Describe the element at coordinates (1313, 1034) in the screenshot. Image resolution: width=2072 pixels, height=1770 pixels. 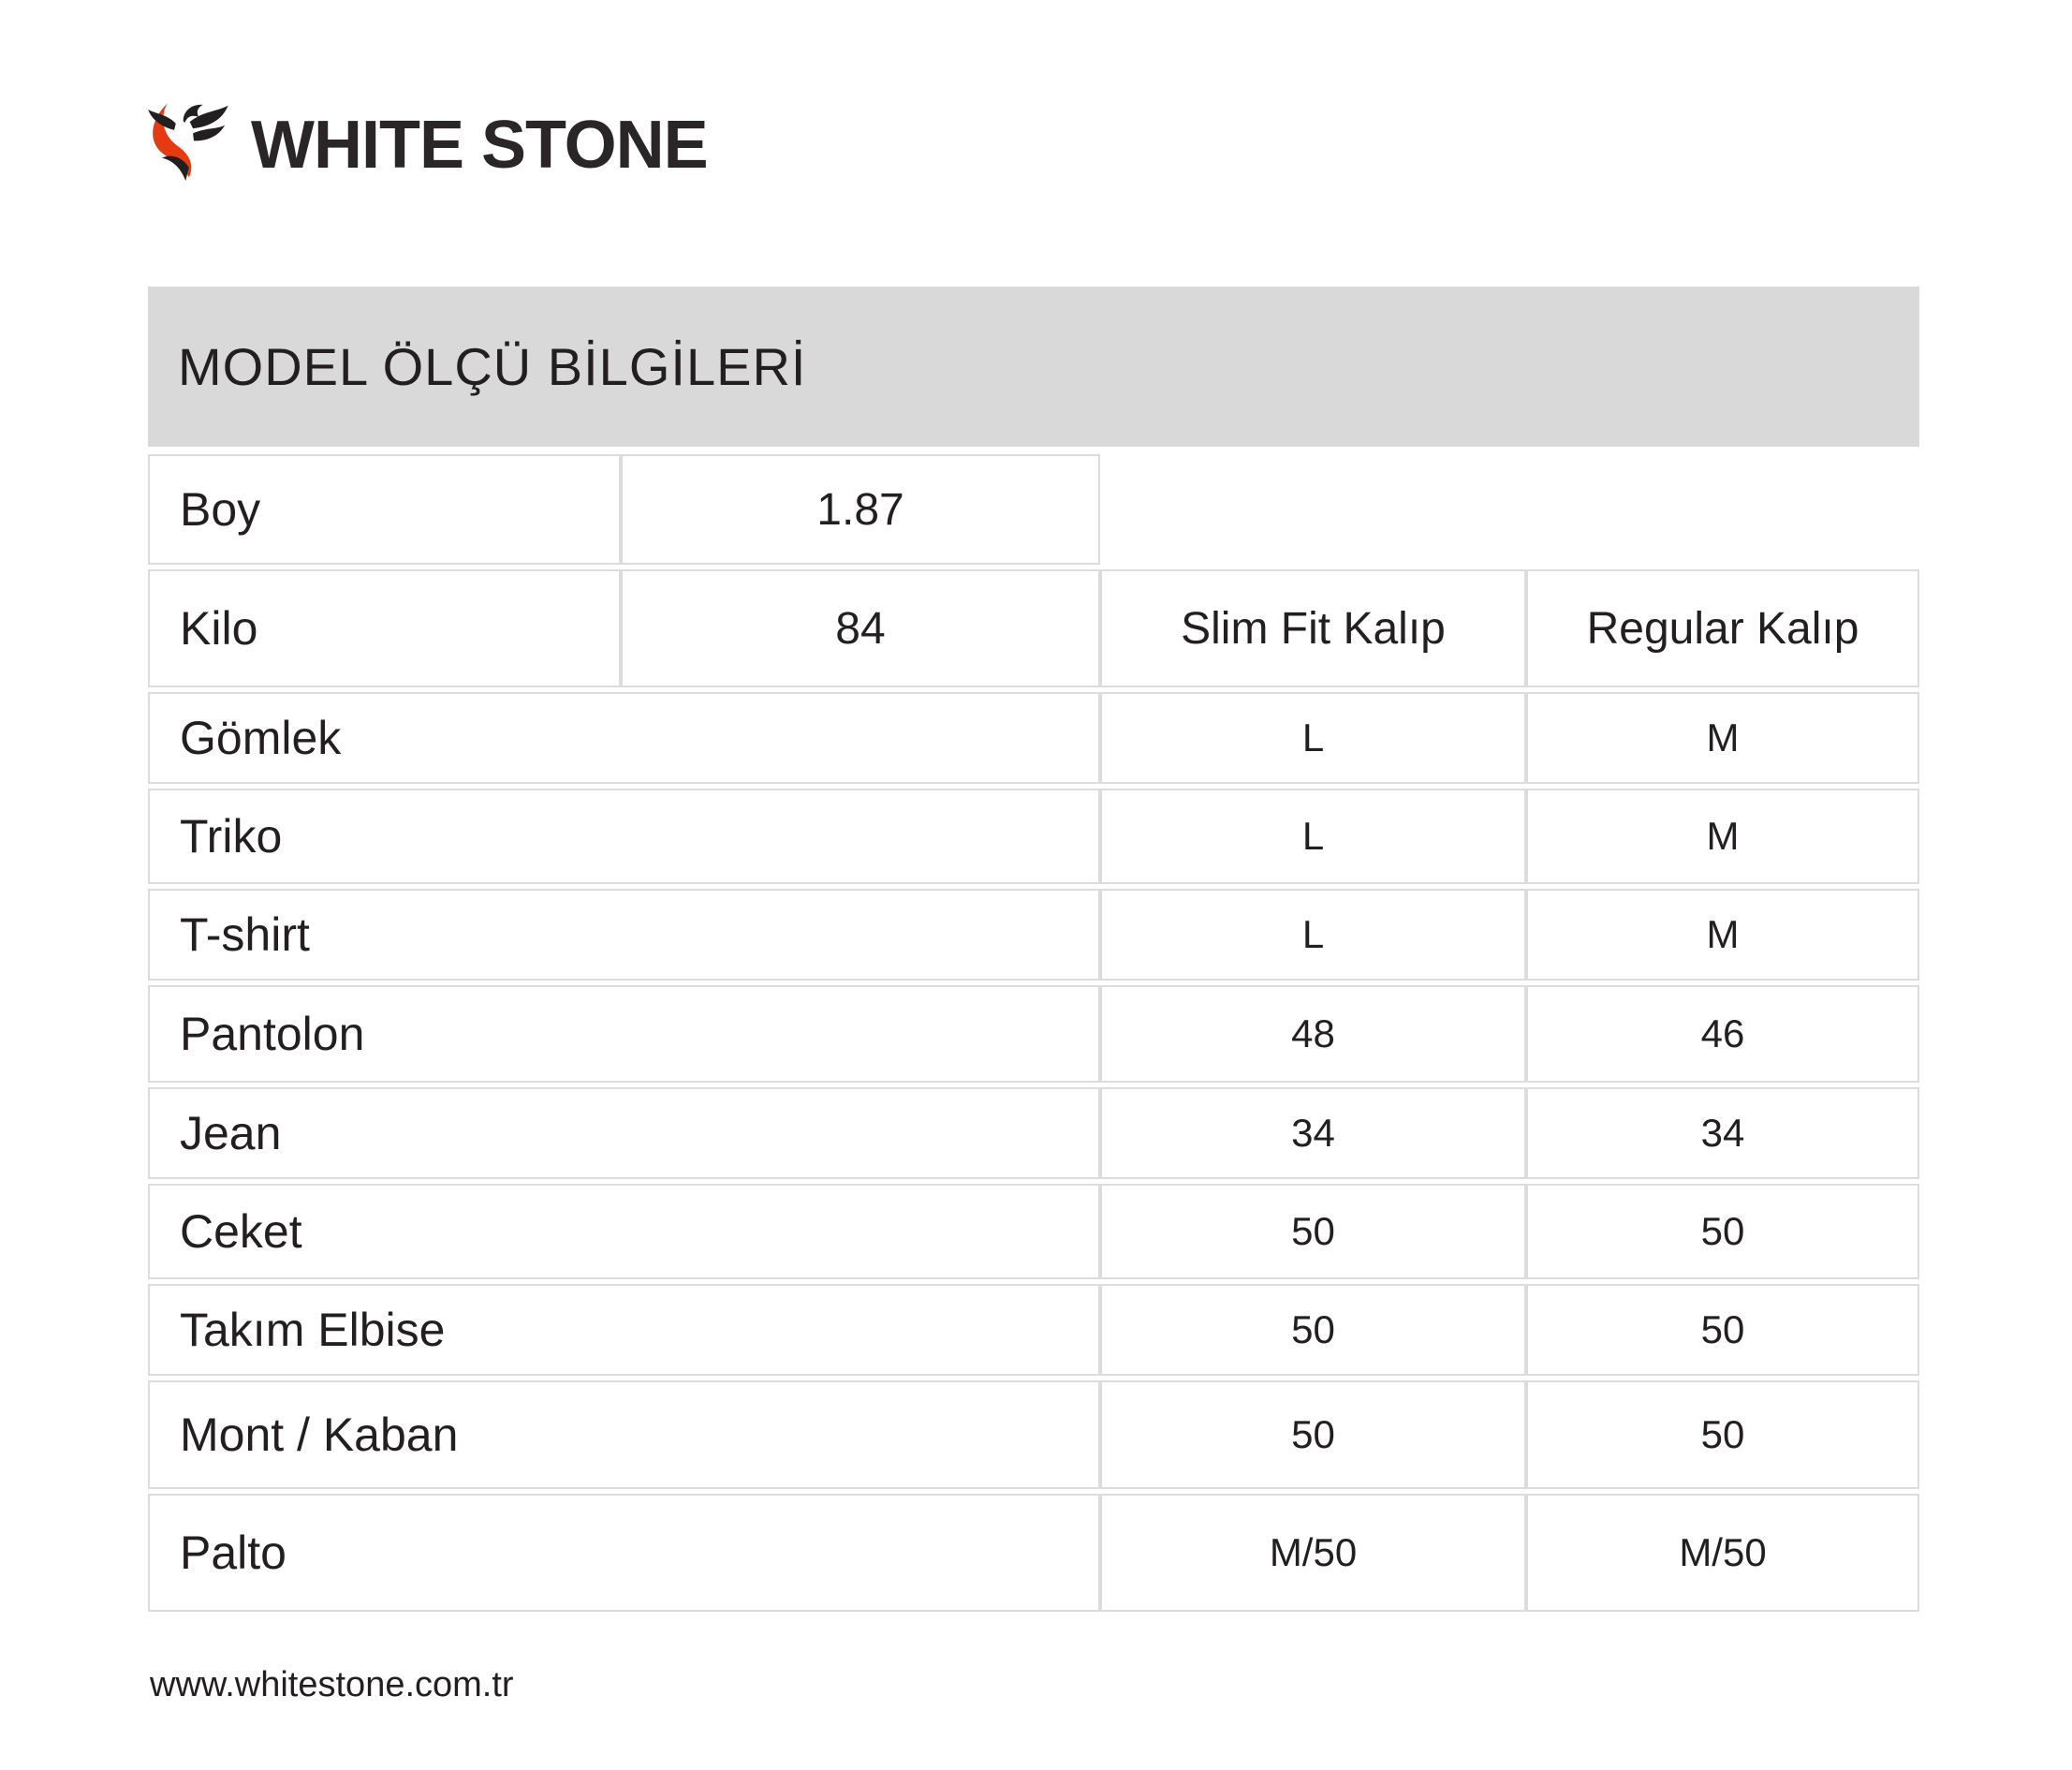
I see `slim-fit-value: 48` at that location.